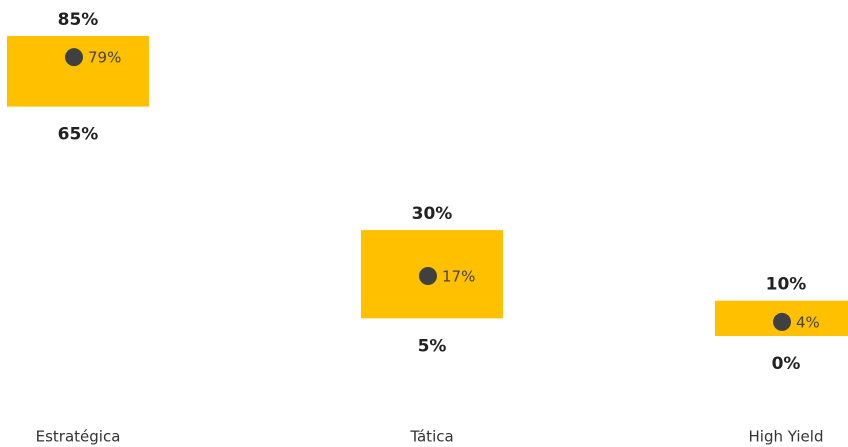  Describe the element at coordinates (808, 322) in the screenshot. I see `value-label: 4%` at that location.